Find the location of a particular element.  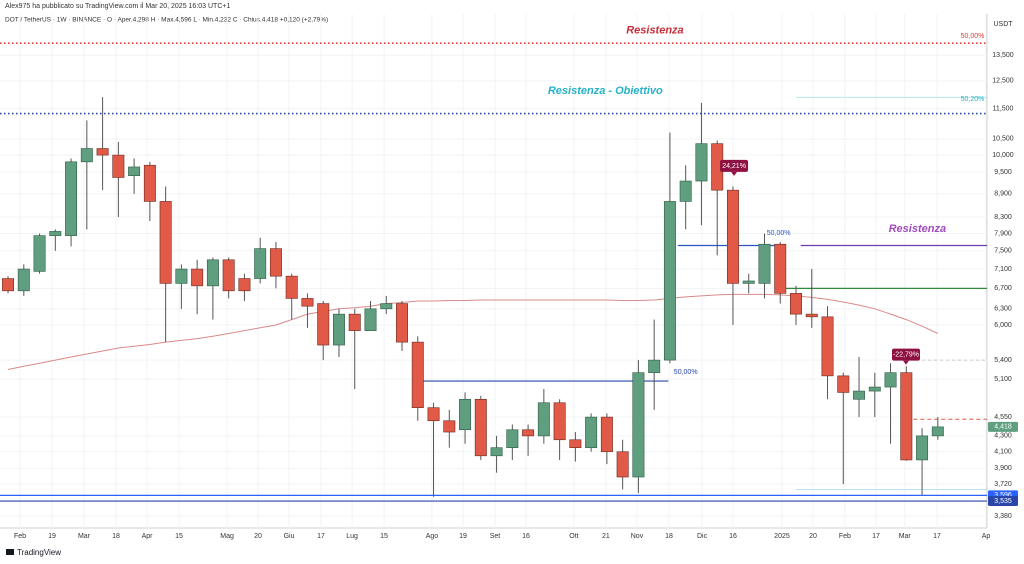

y-tick-label: 7,100 is located at coordinates (1003, 269).